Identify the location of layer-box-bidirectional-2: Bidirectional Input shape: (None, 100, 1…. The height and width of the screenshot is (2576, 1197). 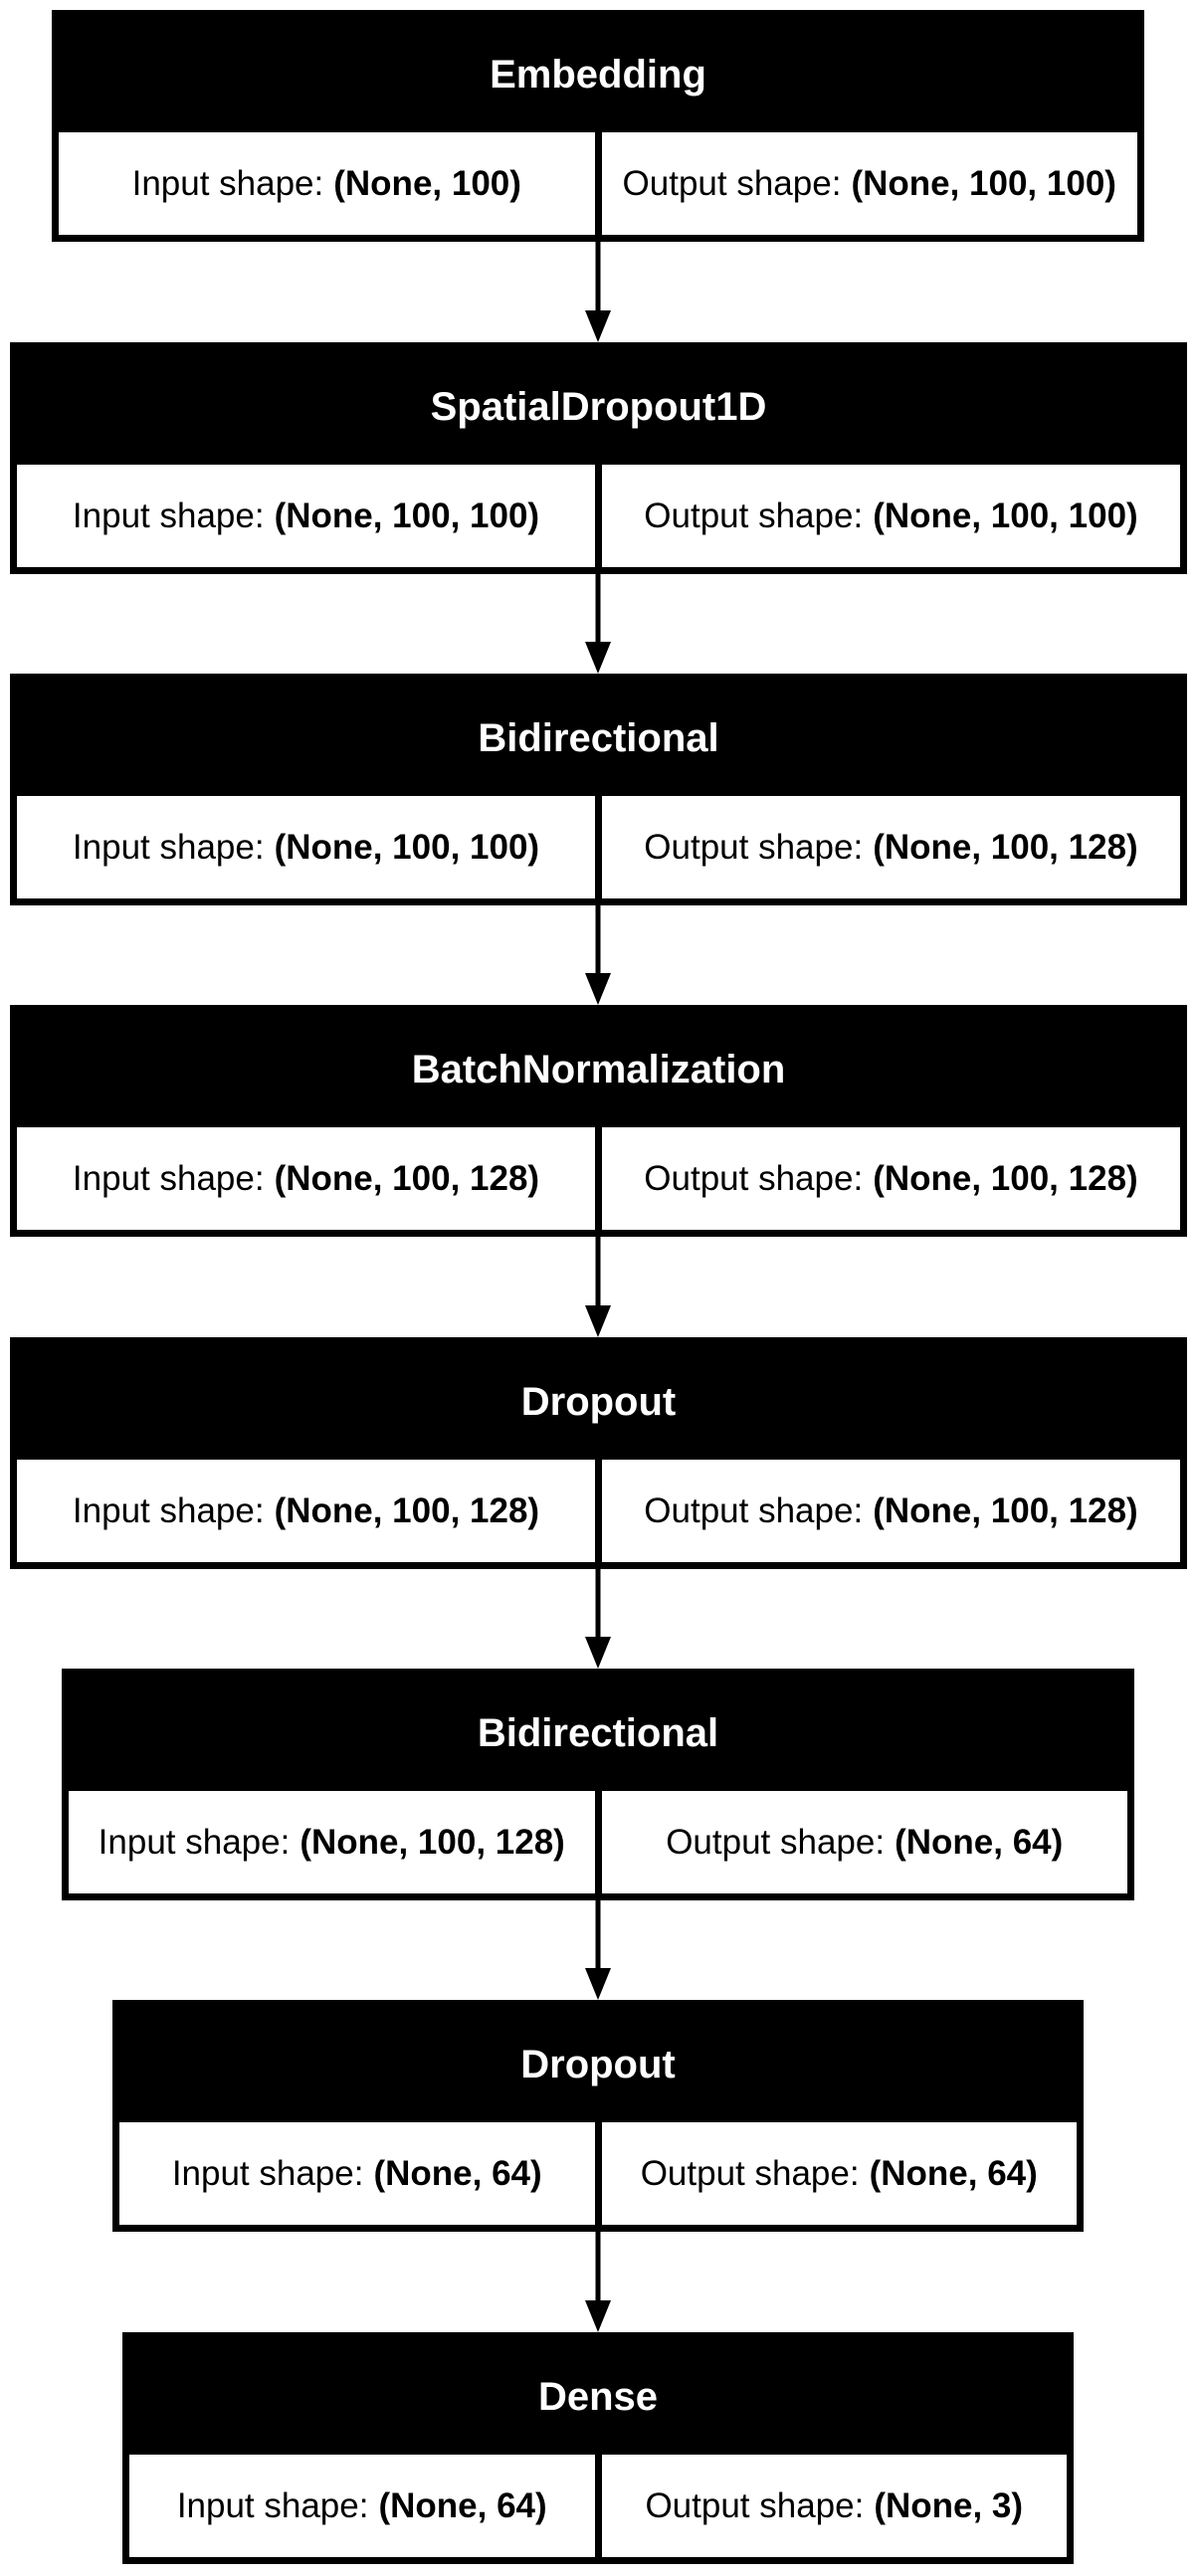
(598, 1784).